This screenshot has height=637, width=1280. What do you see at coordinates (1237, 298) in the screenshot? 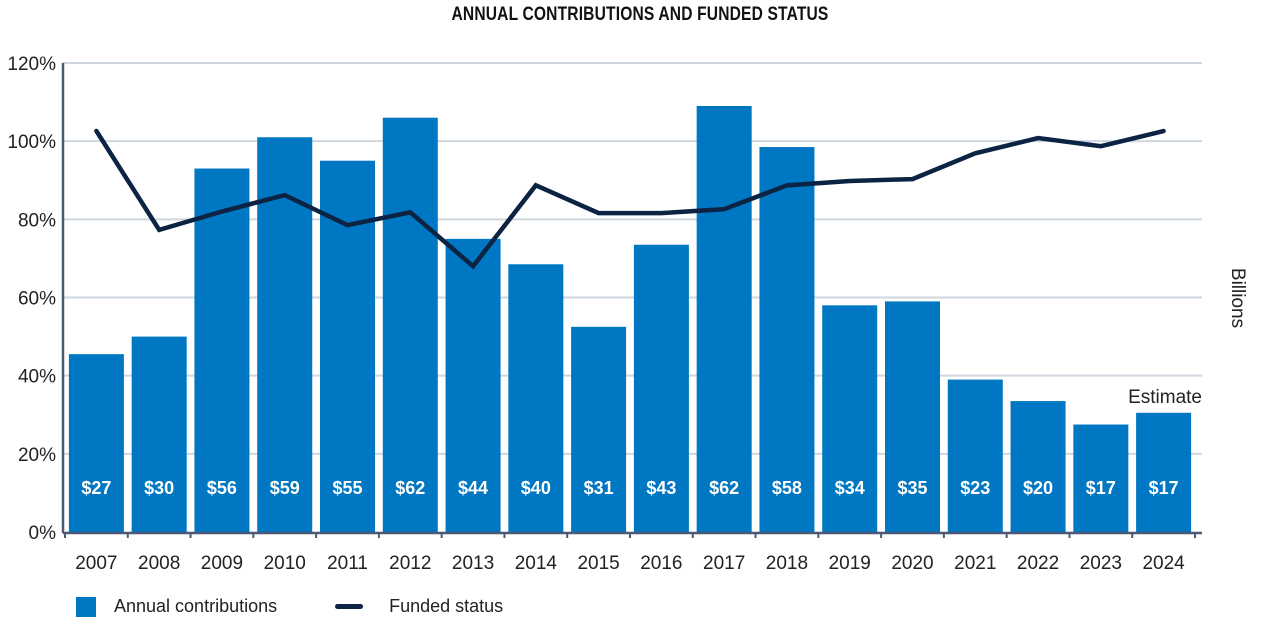
I see `right-axis-label: Billions` at bounding box center [1237, 298].